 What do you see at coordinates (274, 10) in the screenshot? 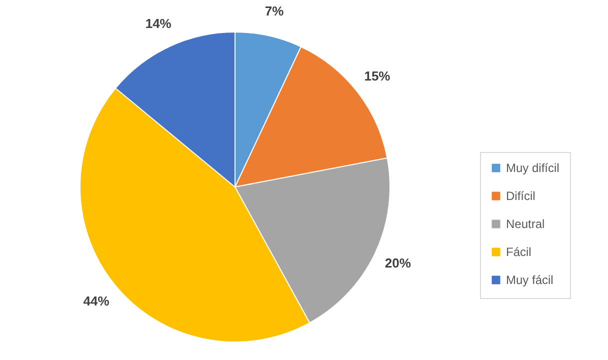
I see `data-label: 7%` at bounding box center [274, 10].